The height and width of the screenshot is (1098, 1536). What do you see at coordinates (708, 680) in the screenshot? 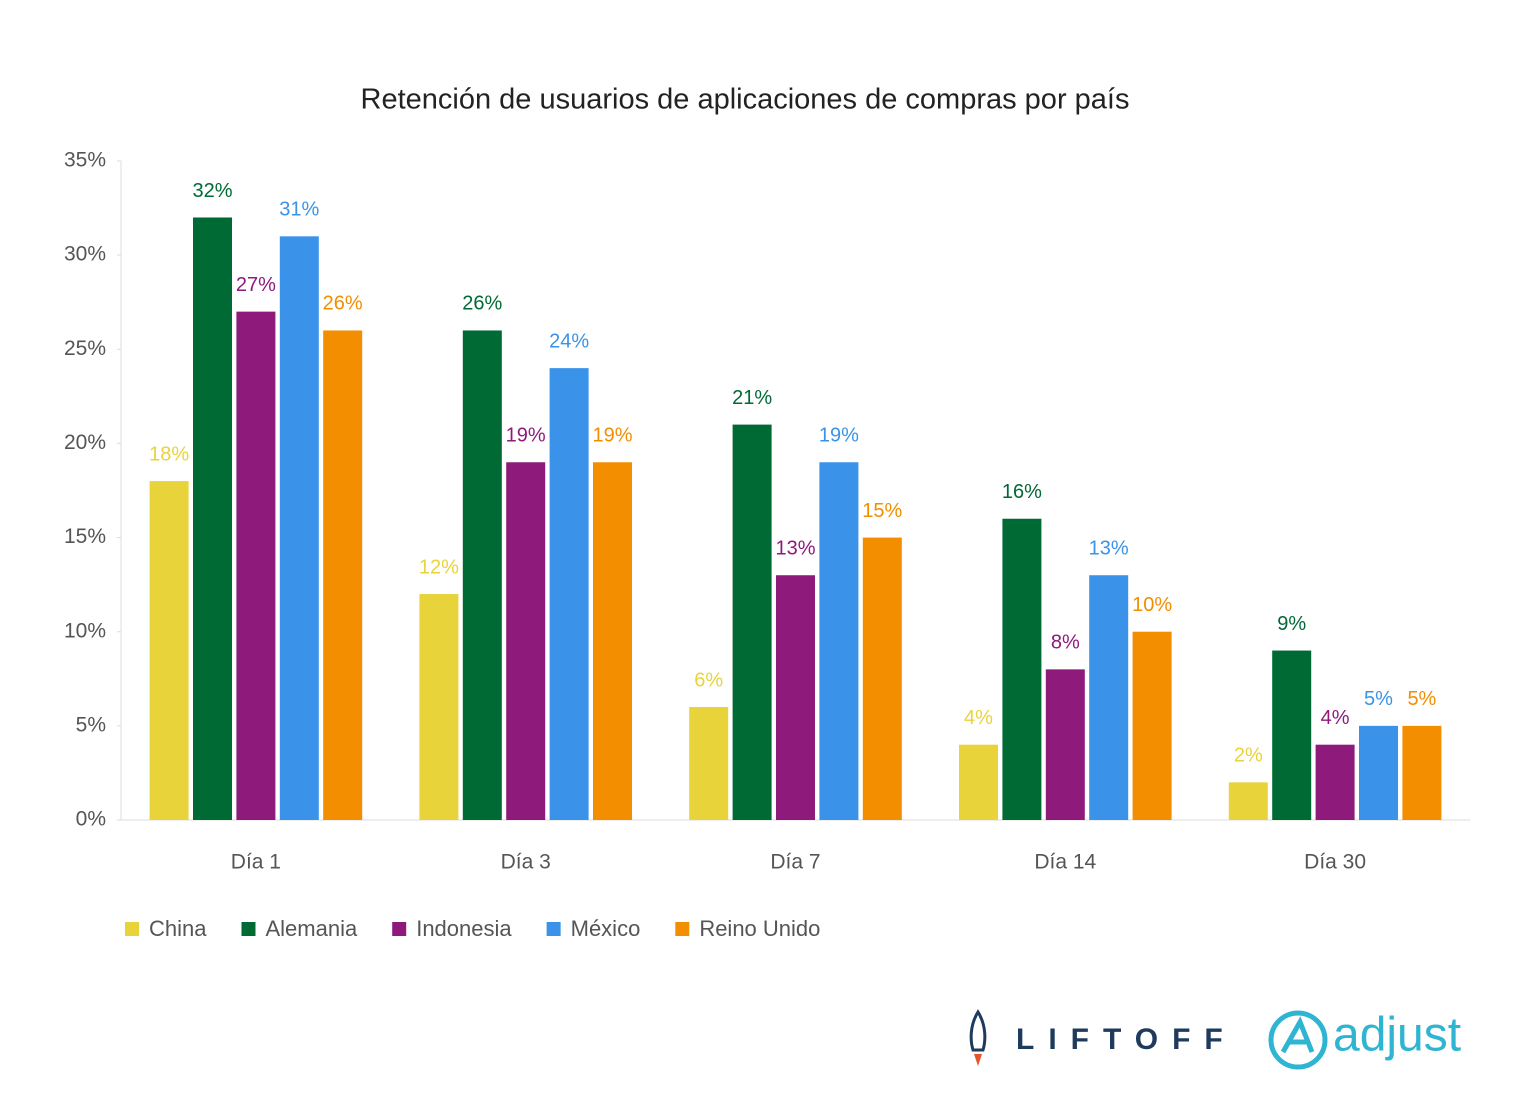
I see `data-label: 6%` at bounding box center [708, 680].